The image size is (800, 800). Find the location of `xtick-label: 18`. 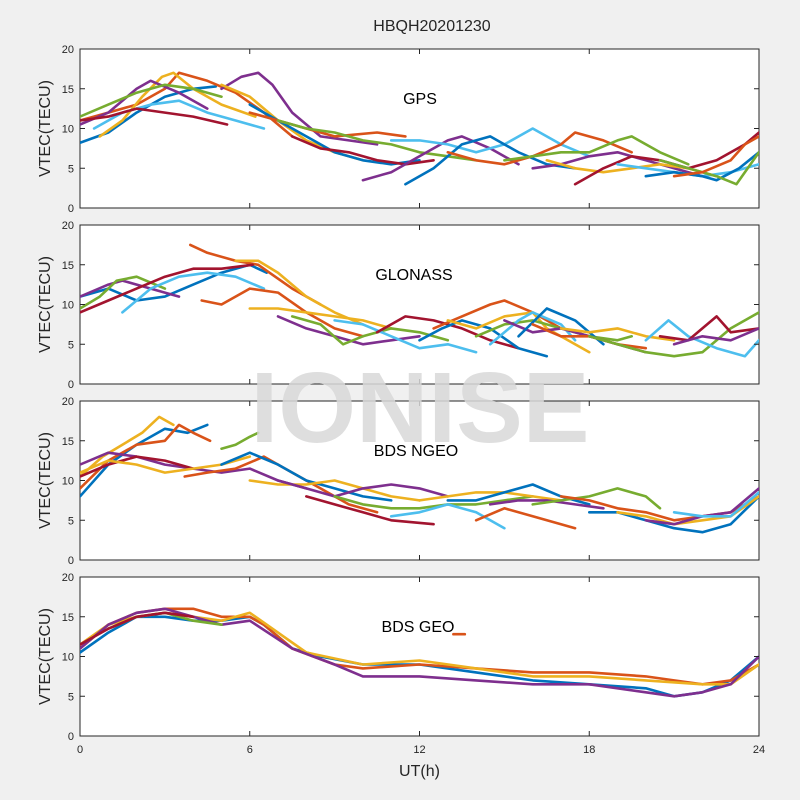

xtick-label: 18 is located at coordinates (589, 750).